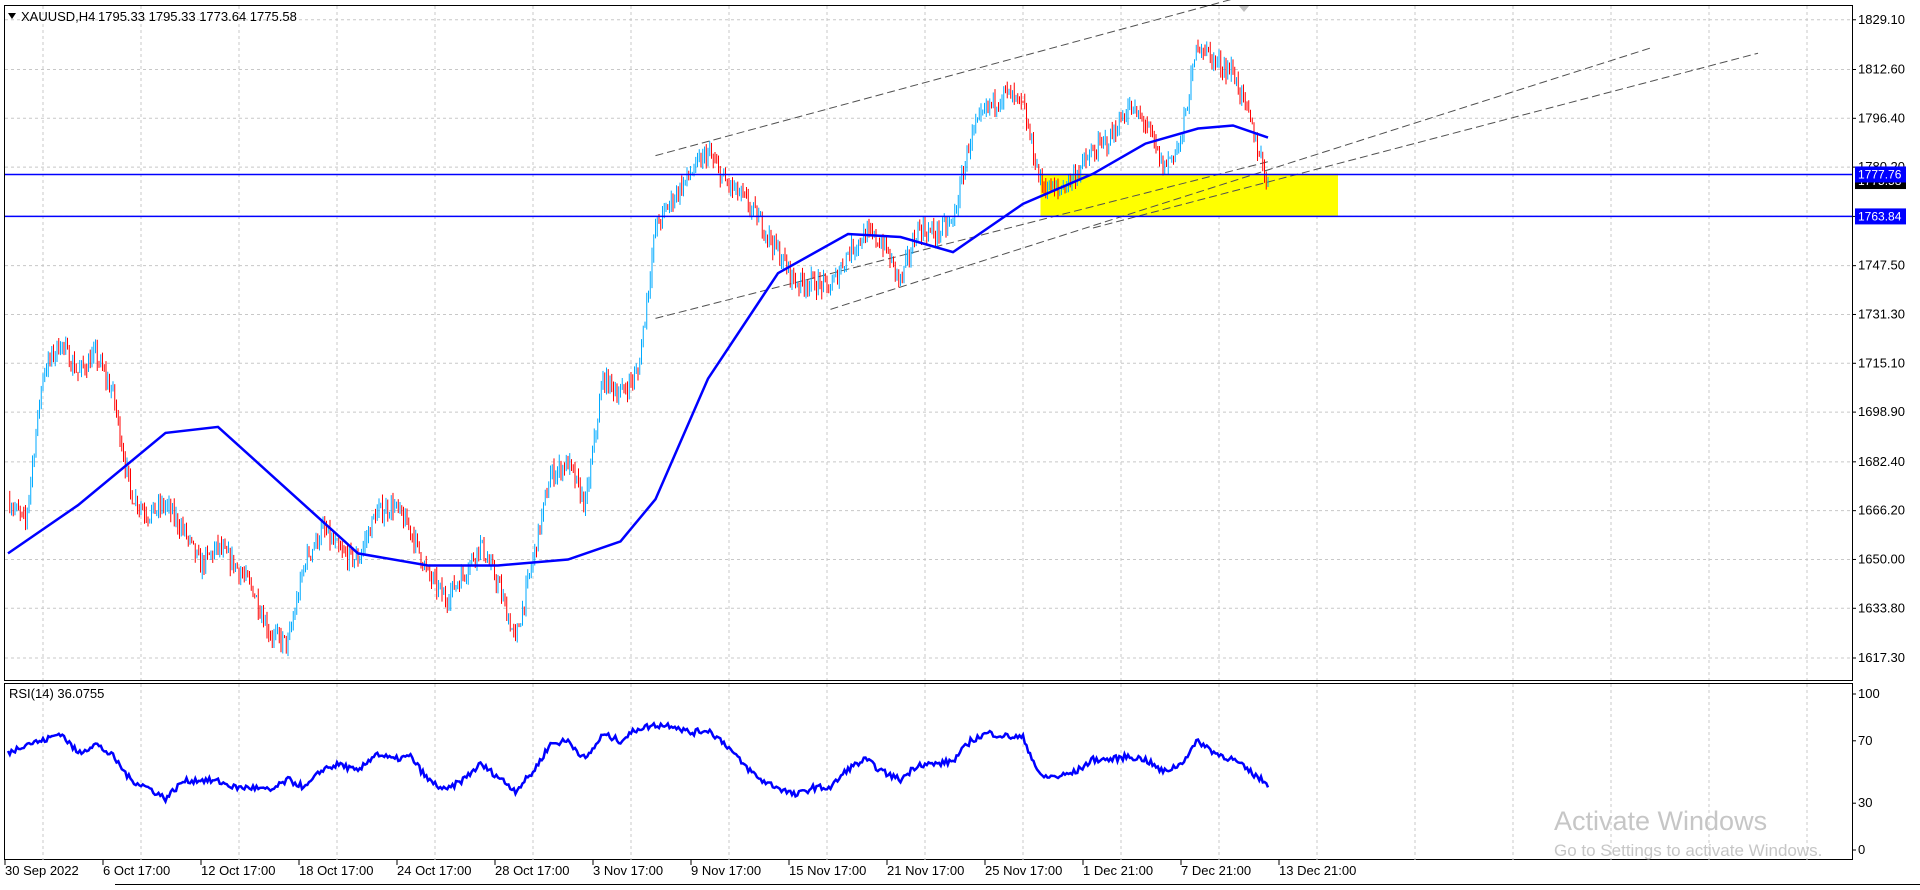 The width and height of the screenshot is (1920, 890). Describe the element at coordinates (1869, 693) in the screenshot. I see `rsi-tick-label: 100` at that location.